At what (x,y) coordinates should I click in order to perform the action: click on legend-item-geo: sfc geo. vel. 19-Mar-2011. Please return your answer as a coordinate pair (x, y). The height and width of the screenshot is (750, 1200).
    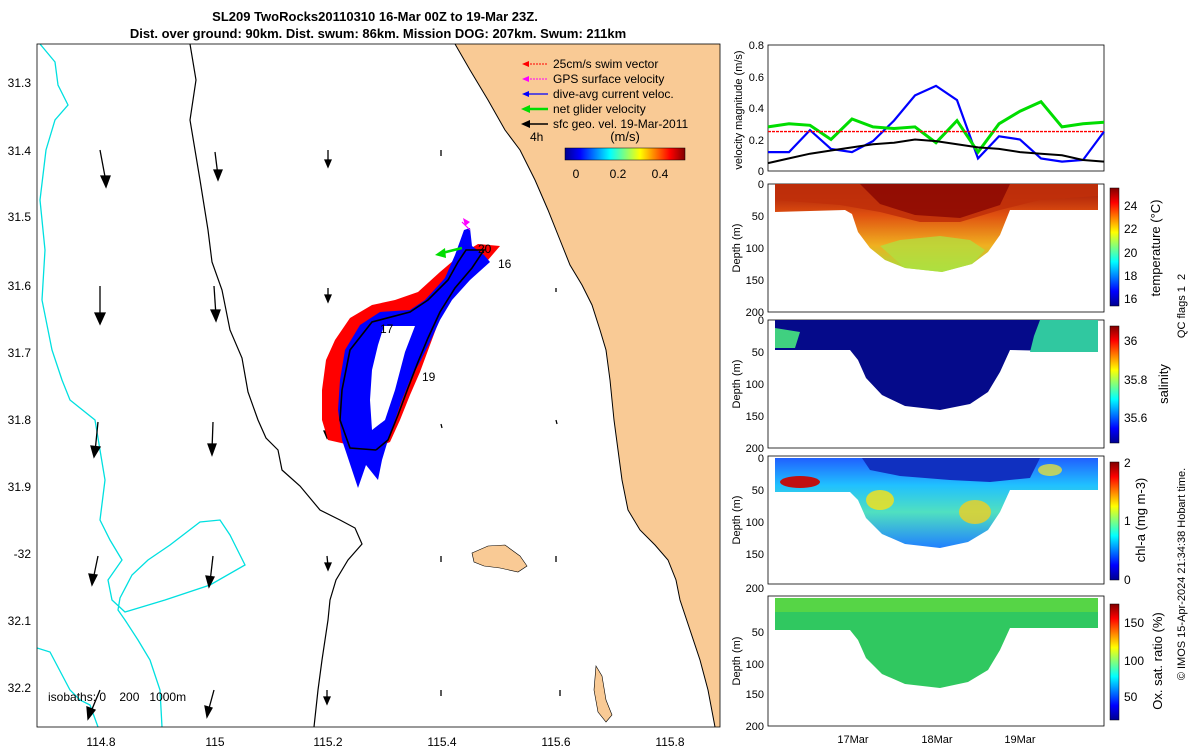
    Looking at the image, I should click on (605, 124).